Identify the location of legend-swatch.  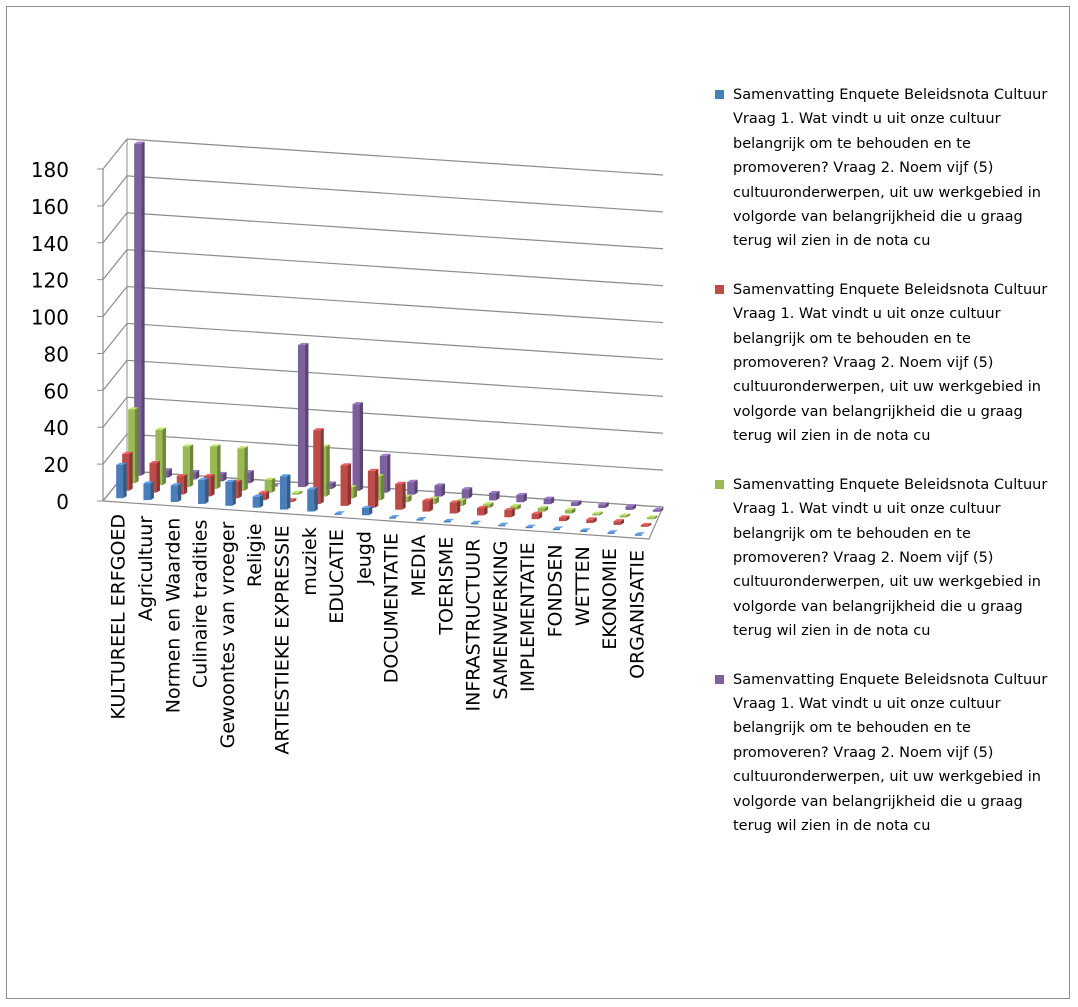
(719, 484).